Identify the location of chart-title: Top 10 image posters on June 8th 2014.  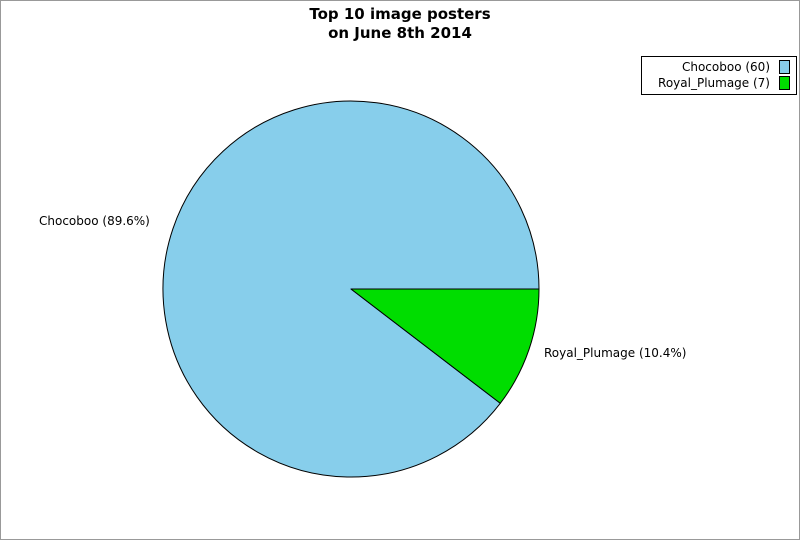
(400, 24).